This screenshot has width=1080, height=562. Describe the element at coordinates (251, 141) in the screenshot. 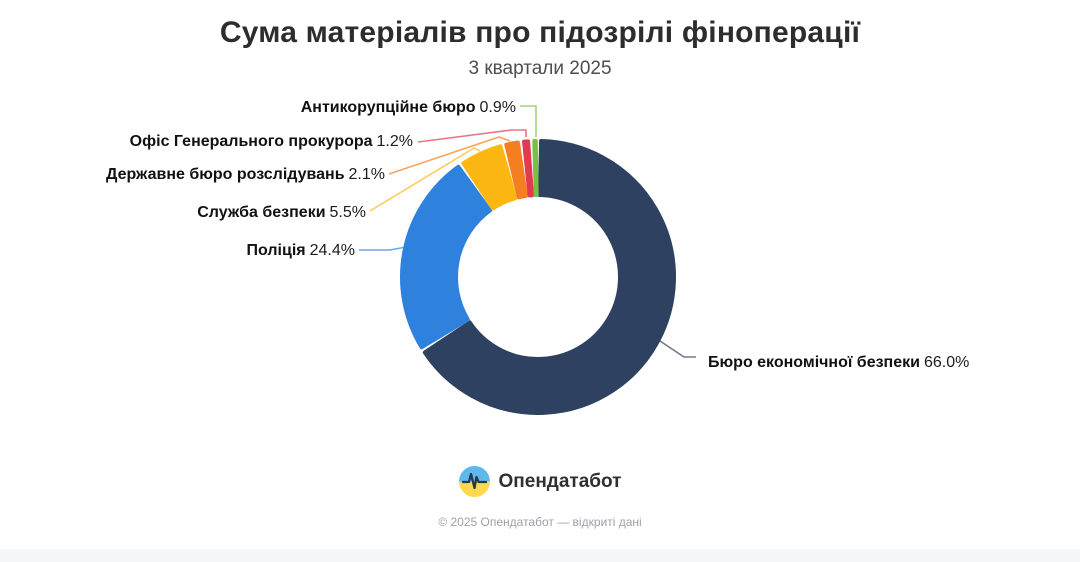

I see `callout-prokuror-name: Офіс Генерального прокурора` at that location.